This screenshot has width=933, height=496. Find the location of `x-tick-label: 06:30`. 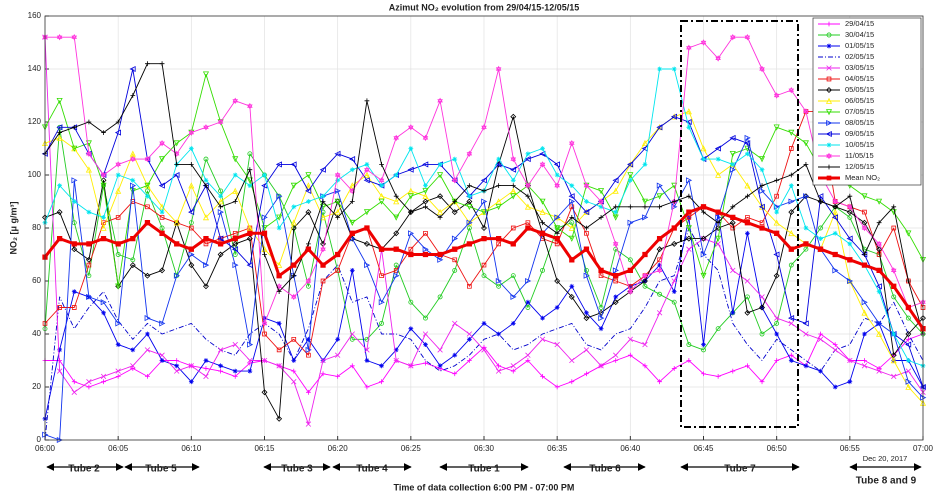

x-tick-label: 06:30 is located at coordinates (484, 448).